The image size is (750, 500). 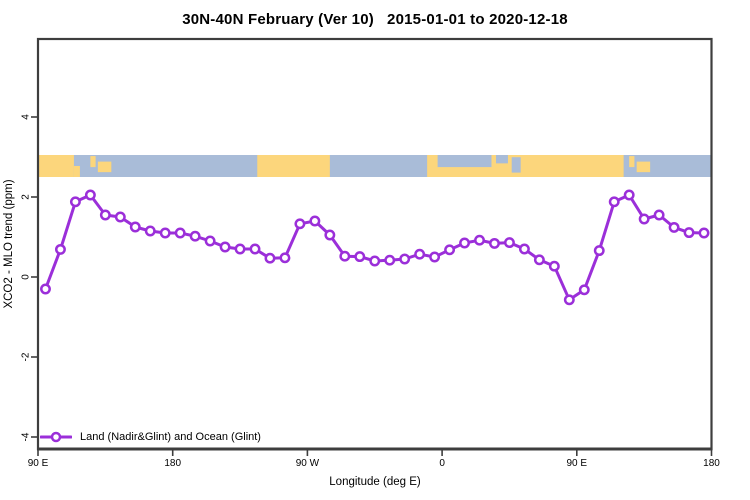 I want to click on legend-marker, so click(x=56, y=436).